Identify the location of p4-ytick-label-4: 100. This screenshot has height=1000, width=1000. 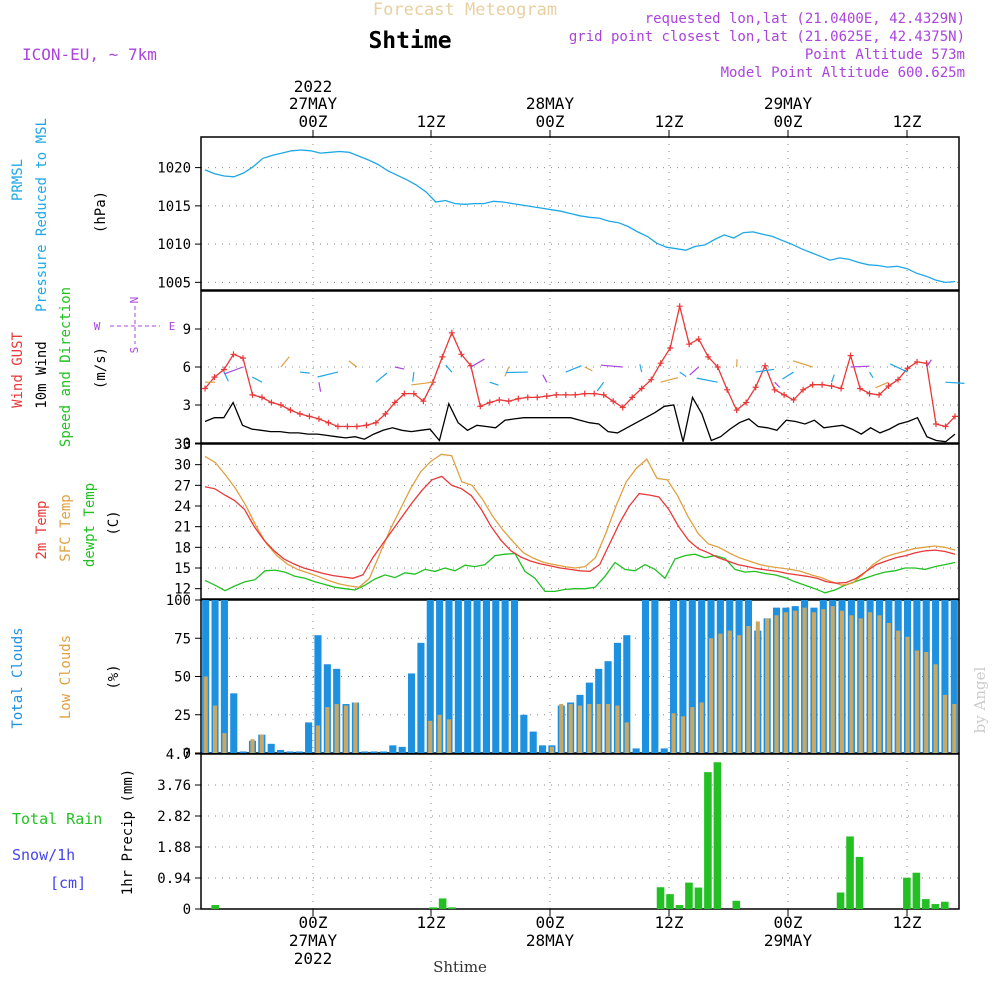
(178, 601).